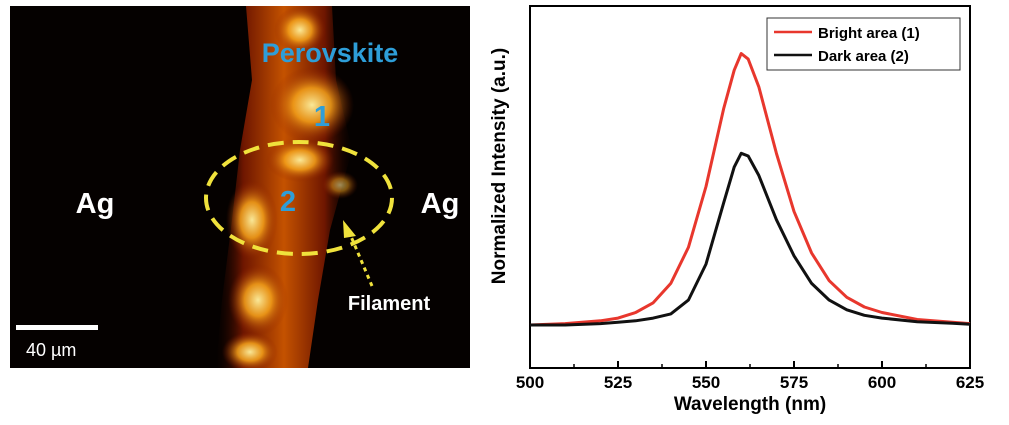  I want to click on region-1-marker: 1, so click(322, 117).